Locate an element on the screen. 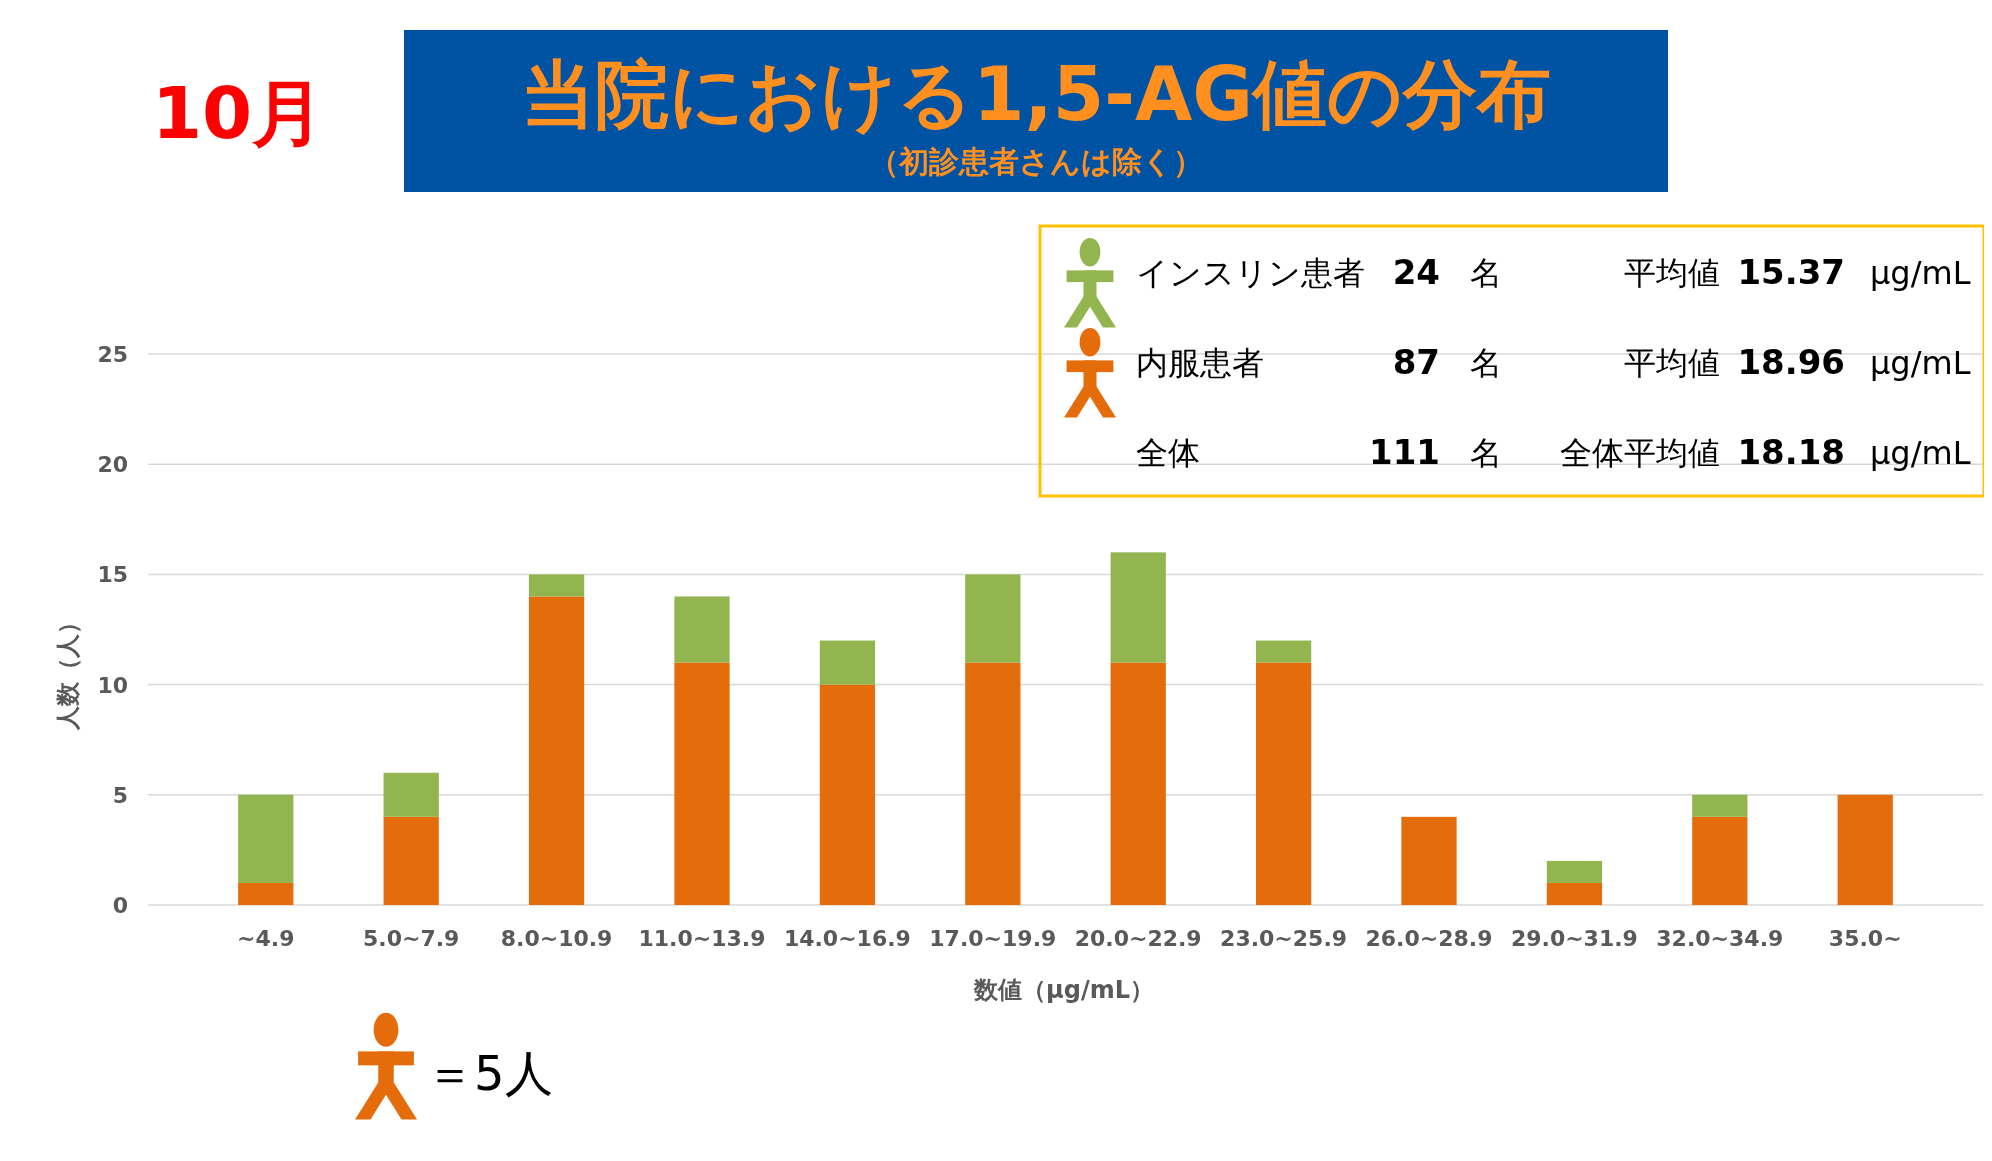  text: 平均値 15.37 μg/mL is located at coordinates (1797, 272).